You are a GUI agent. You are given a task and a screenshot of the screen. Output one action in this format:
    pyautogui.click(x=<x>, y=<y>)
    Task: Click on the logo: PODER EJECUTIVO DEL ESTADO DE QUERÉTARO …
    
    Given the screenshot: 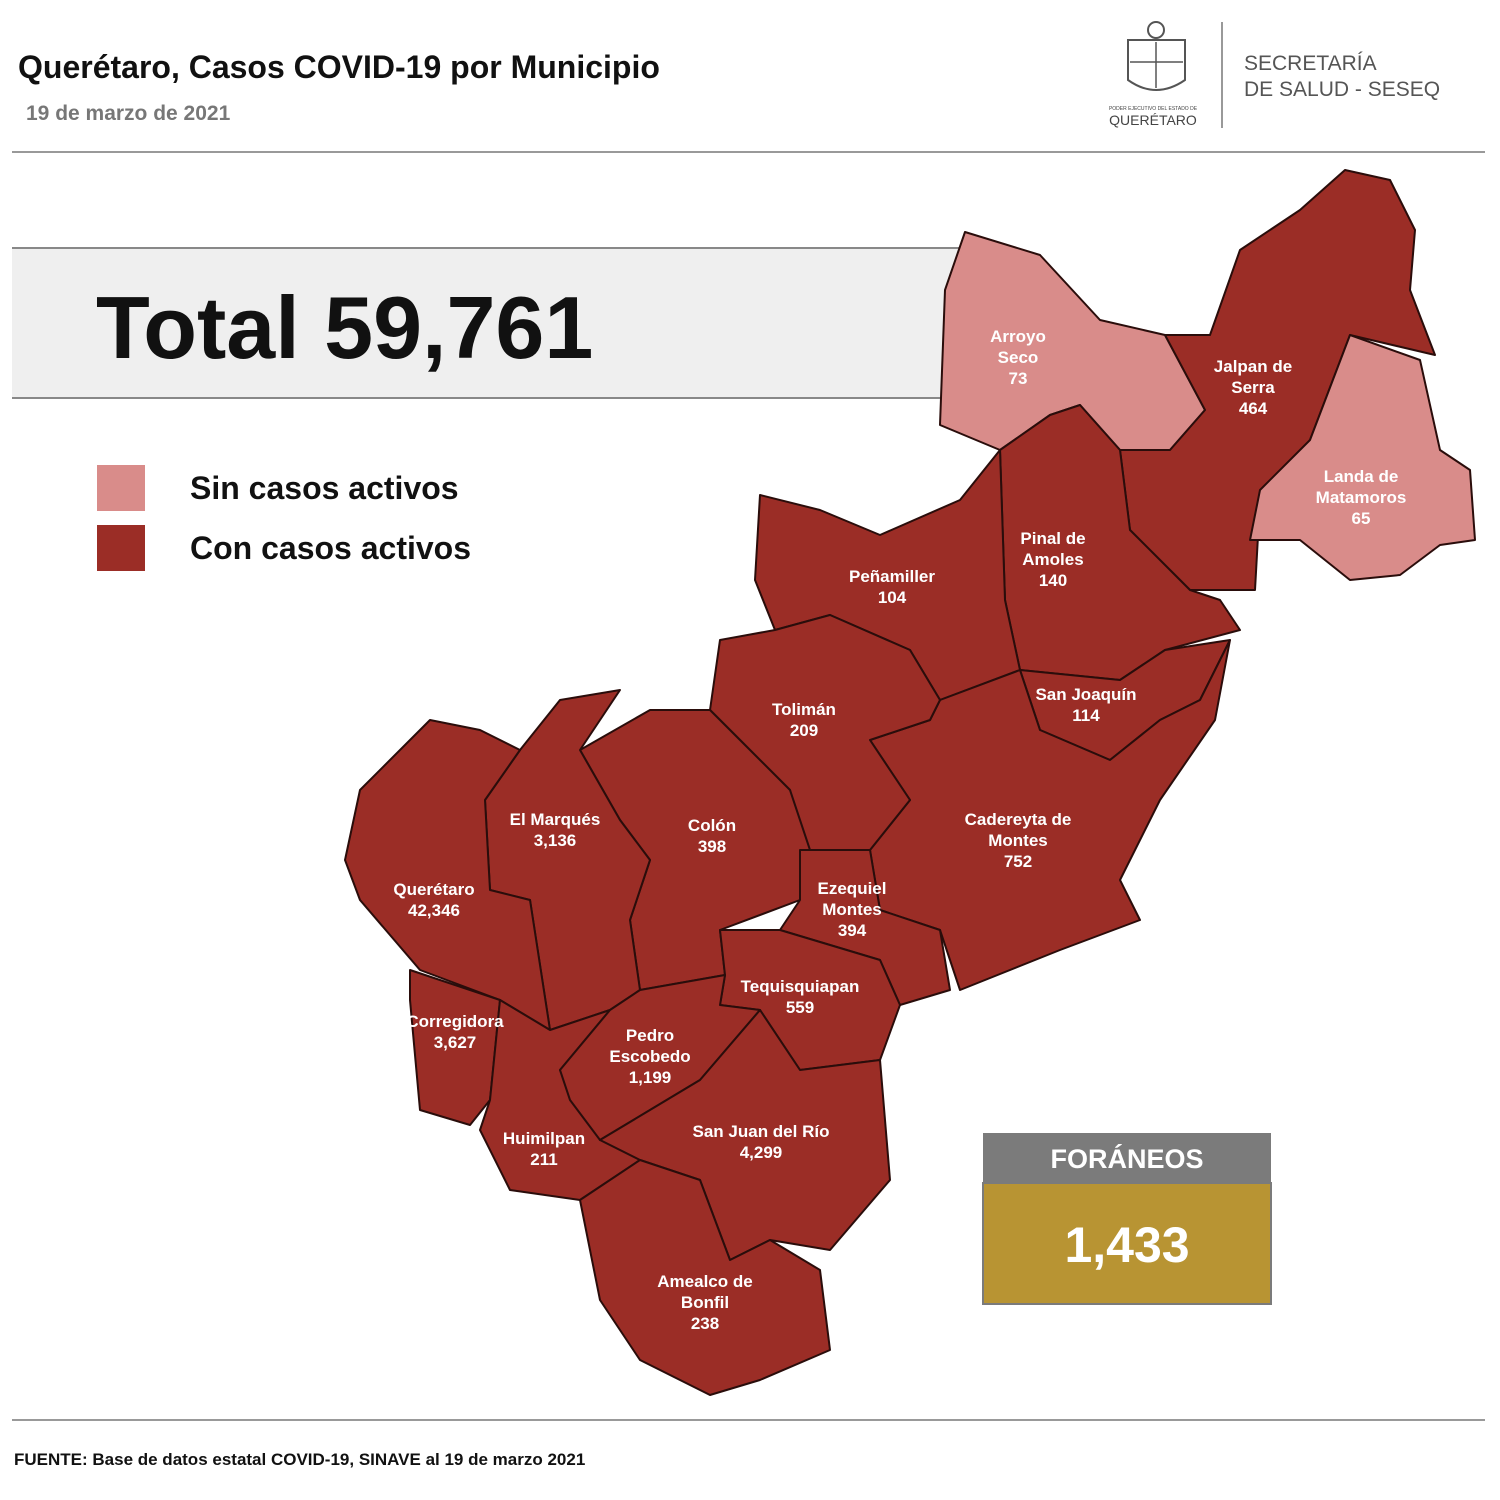 What is the action you would take?
    pyautogui.click(x=1274, y=74)
    